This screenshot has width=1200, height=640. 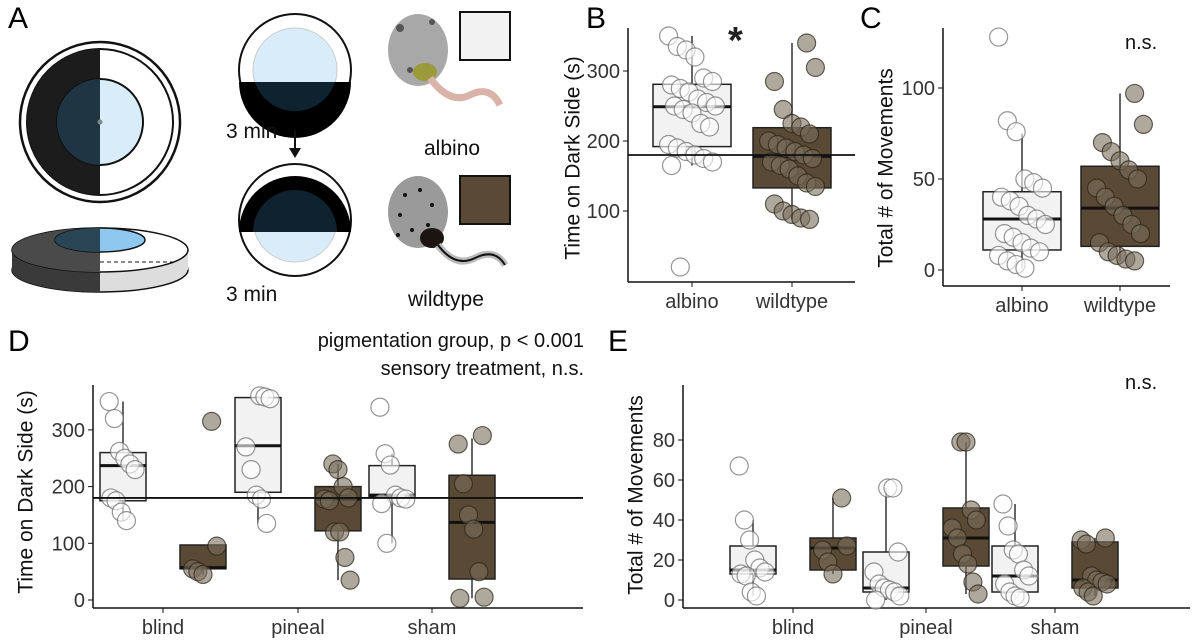 What do you see at coordinates (258, 460) in the screenshot?
I see `box-pineal-albino` at bounding box center [258, 460].